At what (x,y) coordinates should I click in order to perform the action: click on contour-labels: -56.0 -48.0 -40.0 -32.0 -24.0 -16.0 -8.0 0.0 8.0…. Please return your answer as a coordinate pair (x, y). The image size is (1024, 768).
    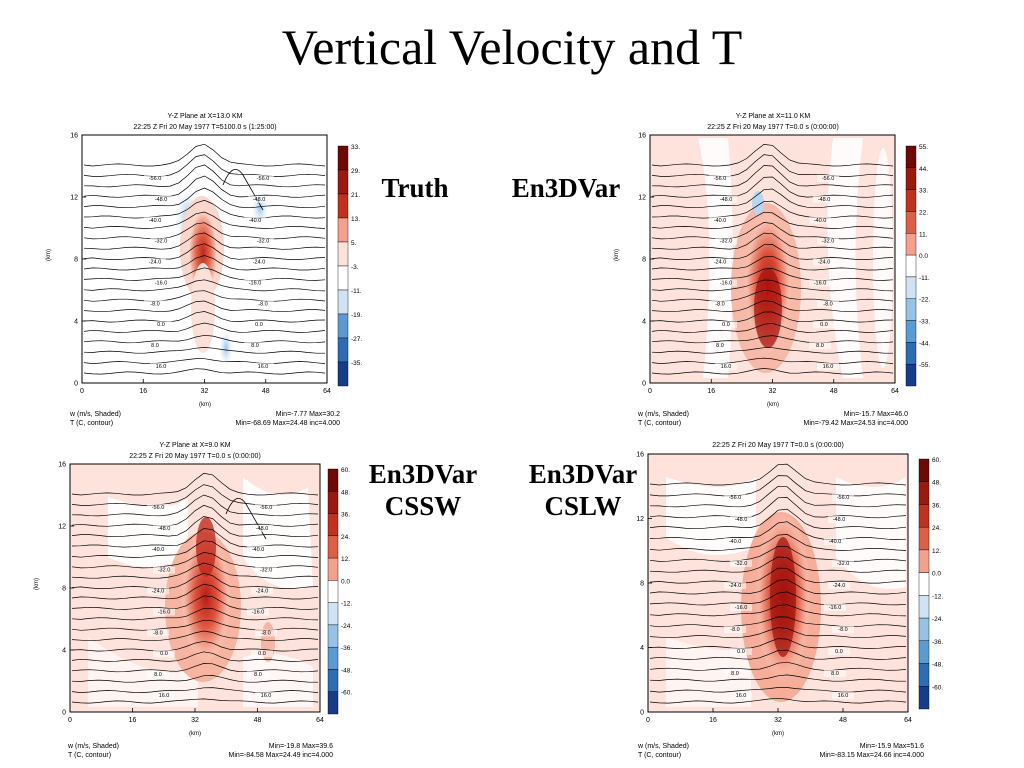
    Looking at the image, I should click on (774, 272).